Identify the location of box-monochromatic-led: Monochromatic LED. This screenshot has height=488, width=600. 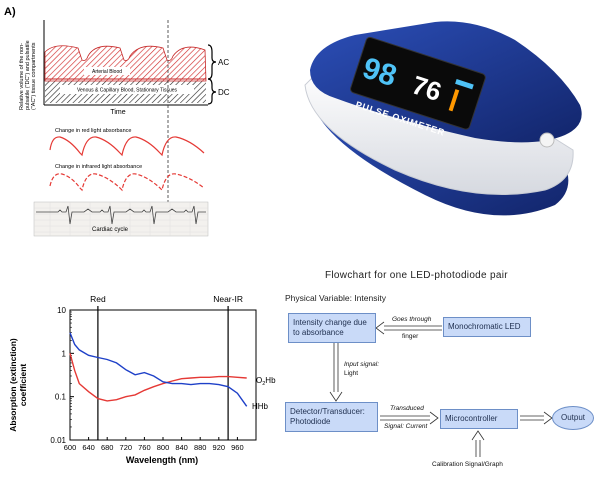
(487, 327).